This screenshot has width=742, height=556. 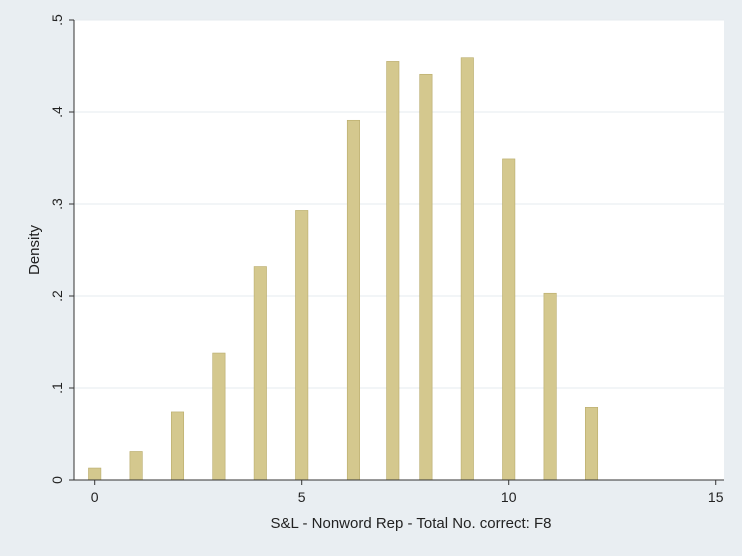 What do you see at coordinates (95, 497) in the screenshot?
I see `x-tick-label-0: 0` at bounding box center [95, 497].